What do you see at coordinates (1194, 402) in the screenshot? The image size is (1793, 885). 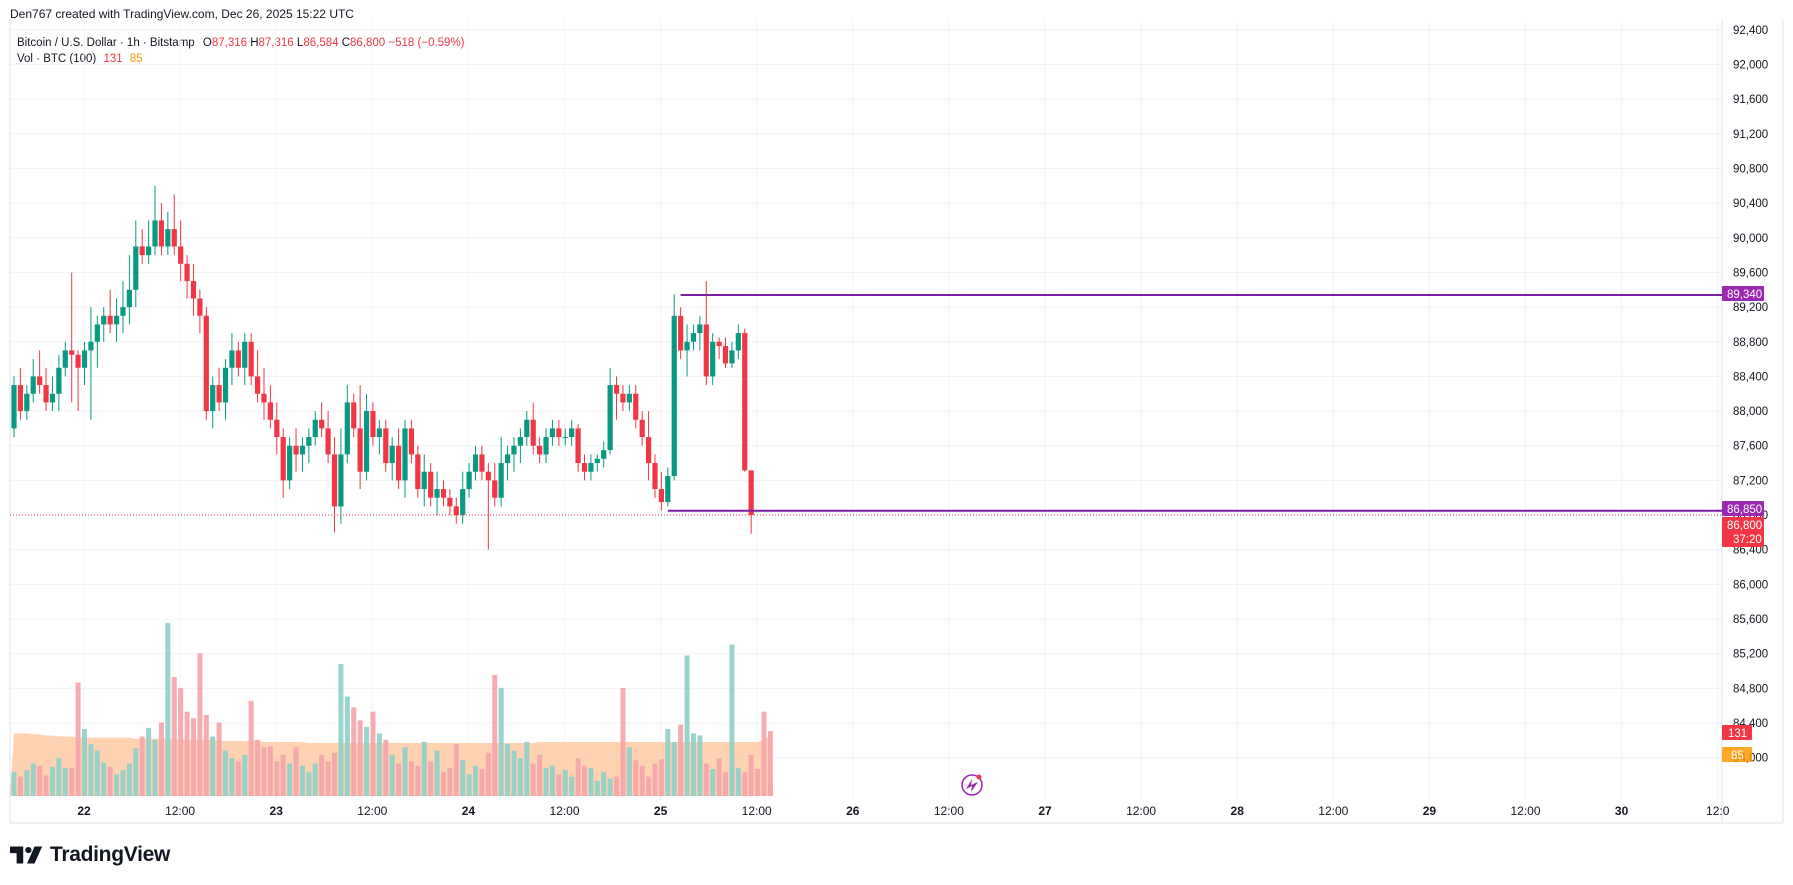 I see `horizontal-levels` at bounding box center [1194, 402].